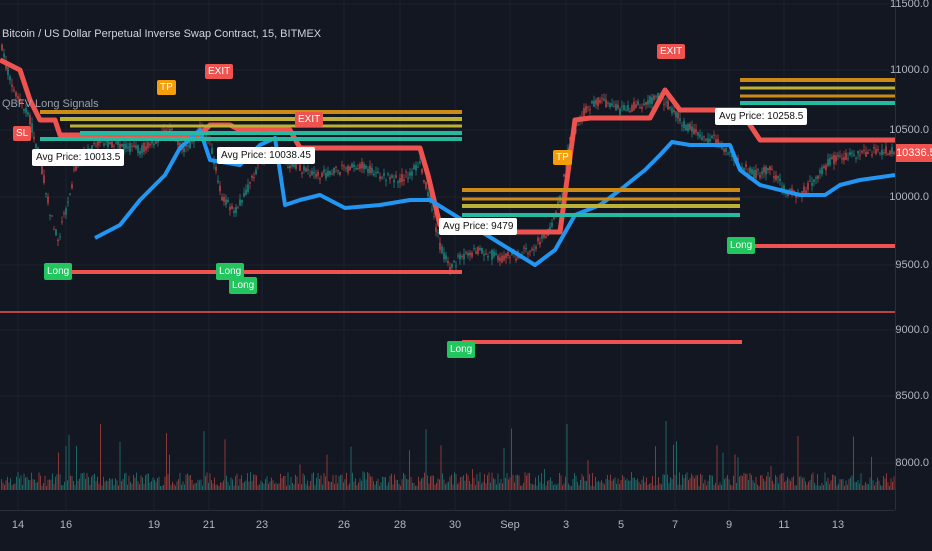 The image size is (932, 551). I want to click on time-axis-label: 14, so click(18, 525).